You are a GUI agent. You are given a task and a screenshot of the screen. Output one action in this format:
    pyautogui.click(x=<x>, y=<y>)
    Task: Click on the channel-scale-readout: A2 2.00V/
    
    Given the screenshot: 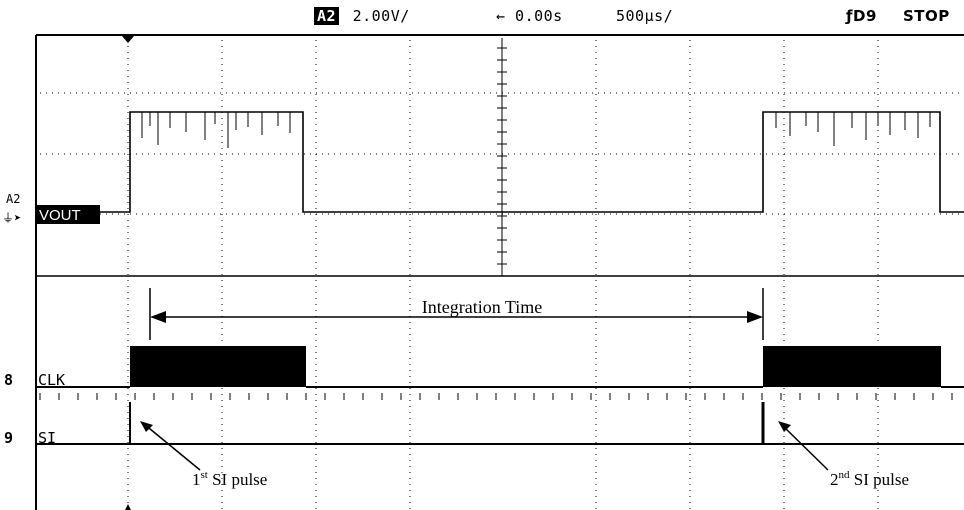 What is the action you would take?
    pyautogui.click(x=362, y=16)
    